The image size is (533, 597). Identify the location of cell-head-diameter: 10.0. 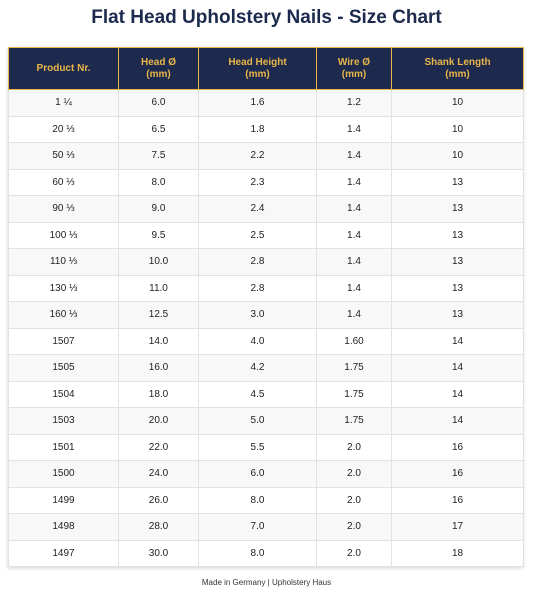
(158, 262).